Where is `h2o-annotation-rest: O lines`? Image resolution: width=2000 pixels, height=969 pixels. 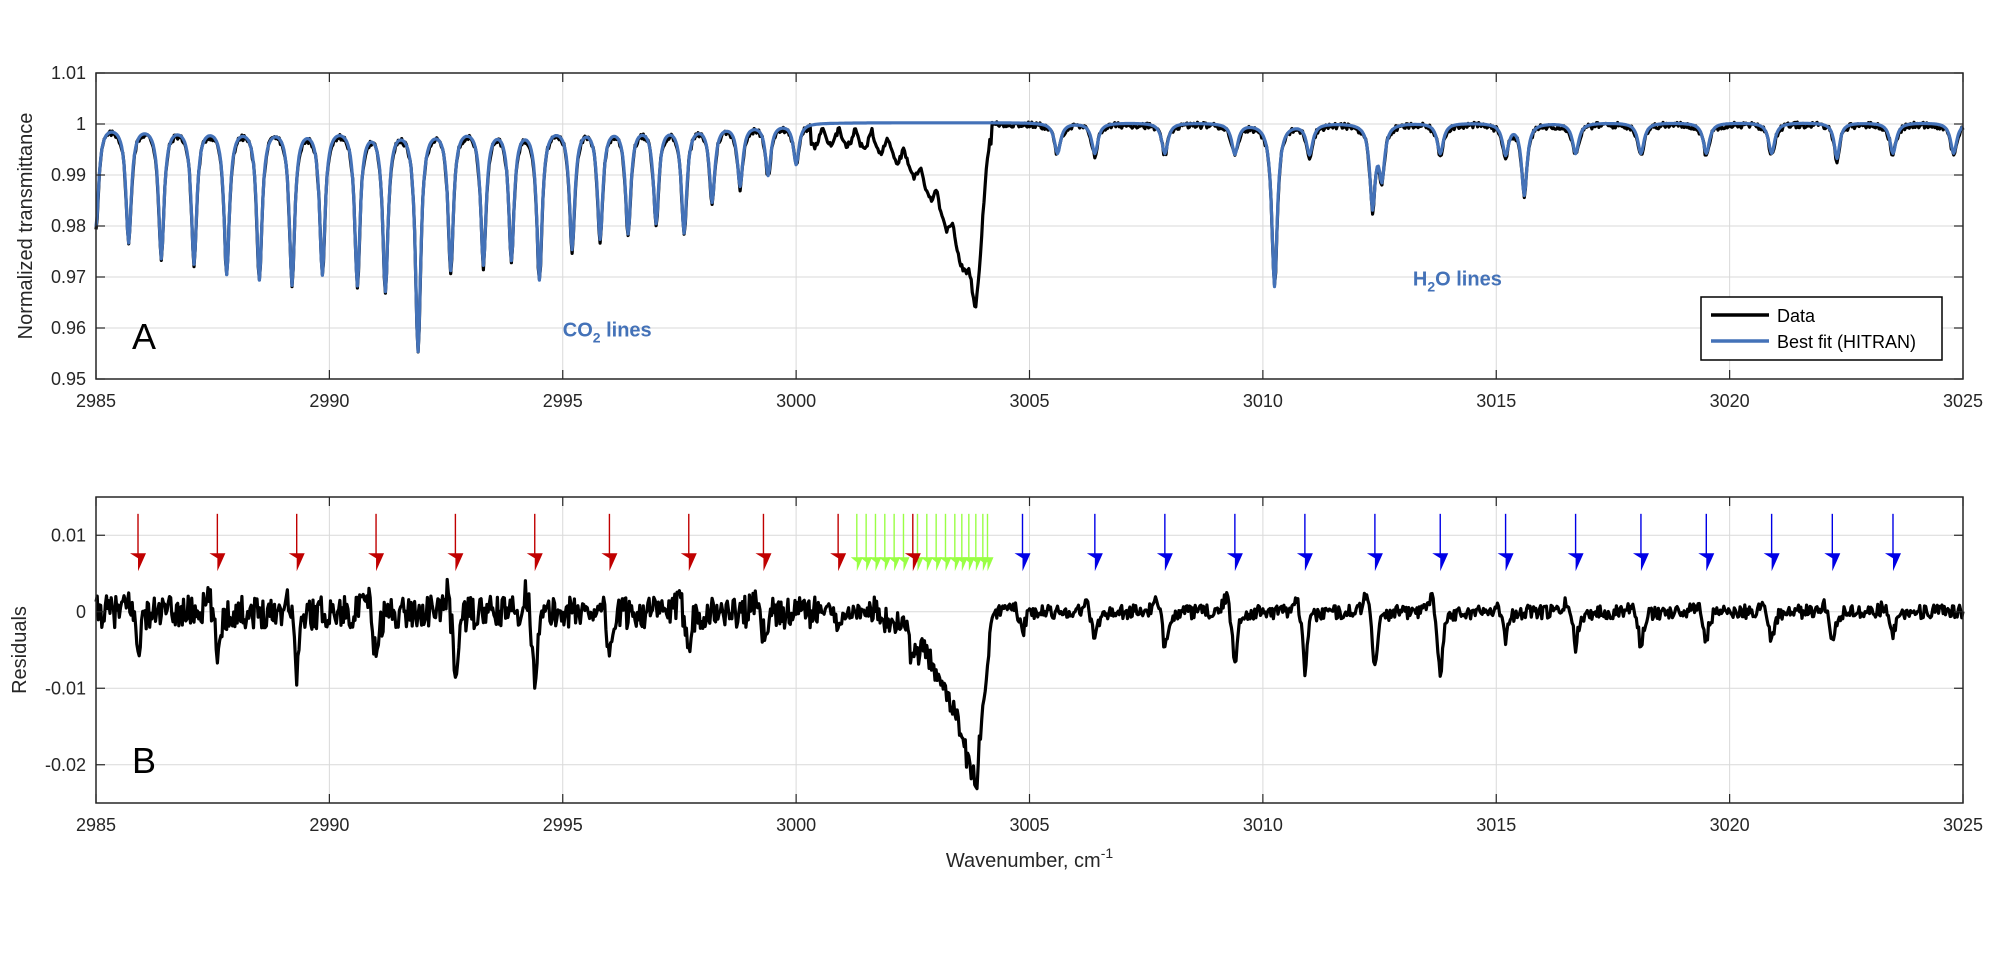 h2o-annotation-rest: O lines is located at coordinates (1468, 280).